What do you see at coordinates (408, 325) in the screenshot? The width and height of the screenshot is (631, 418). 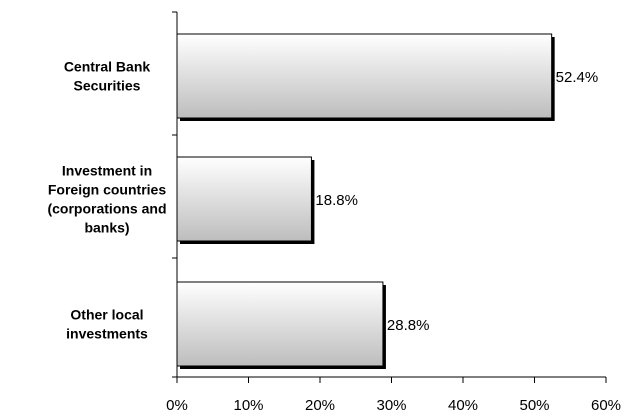 I see `value-label-3: 28.8%` at bounding box center [408, 325].